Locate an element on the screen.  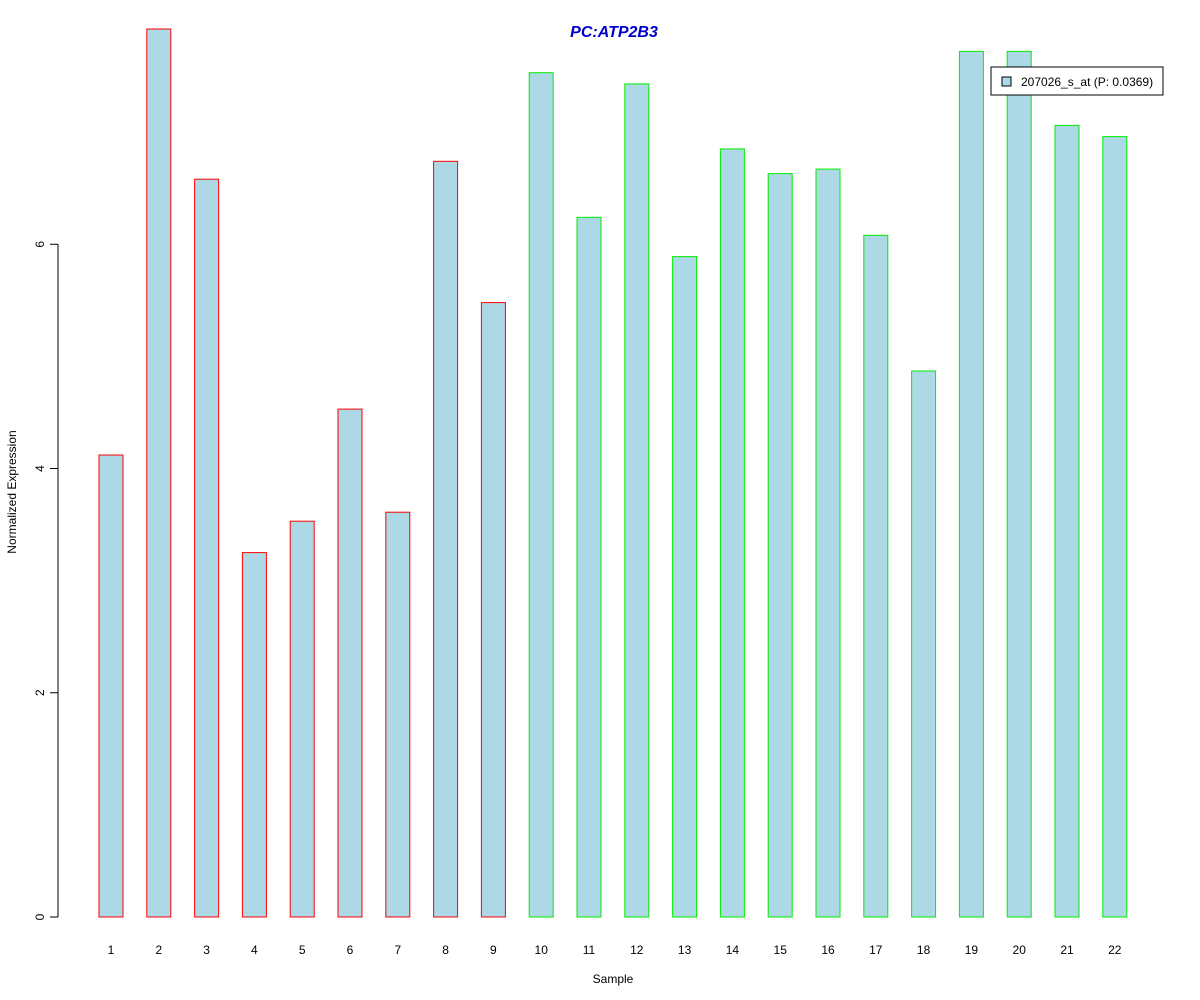
x-tick-label: 4 is located at coordinates (254, 950).